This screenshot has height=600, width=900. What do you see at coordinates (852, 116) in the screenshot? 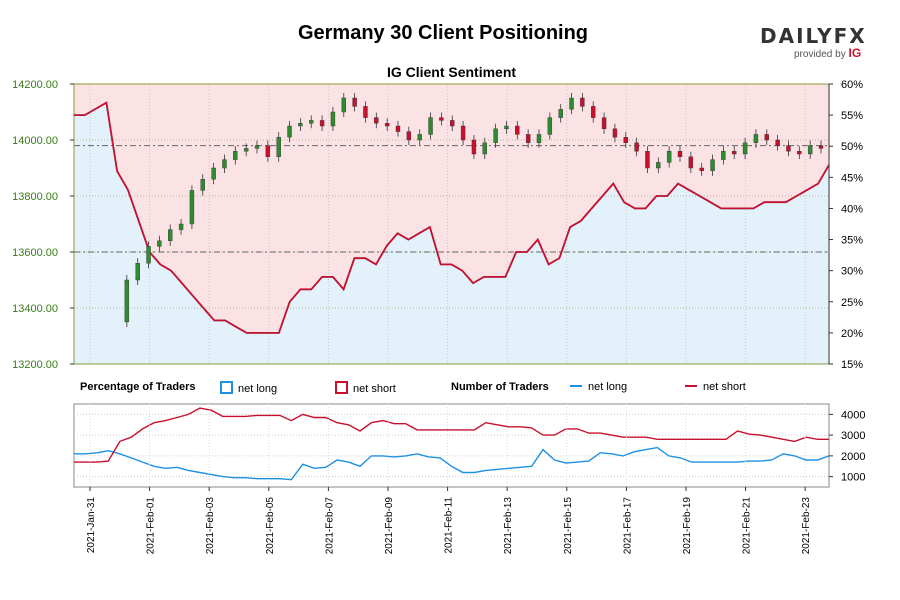
I see `percent-tick-label: 55%` at bounding box center [852, 116].